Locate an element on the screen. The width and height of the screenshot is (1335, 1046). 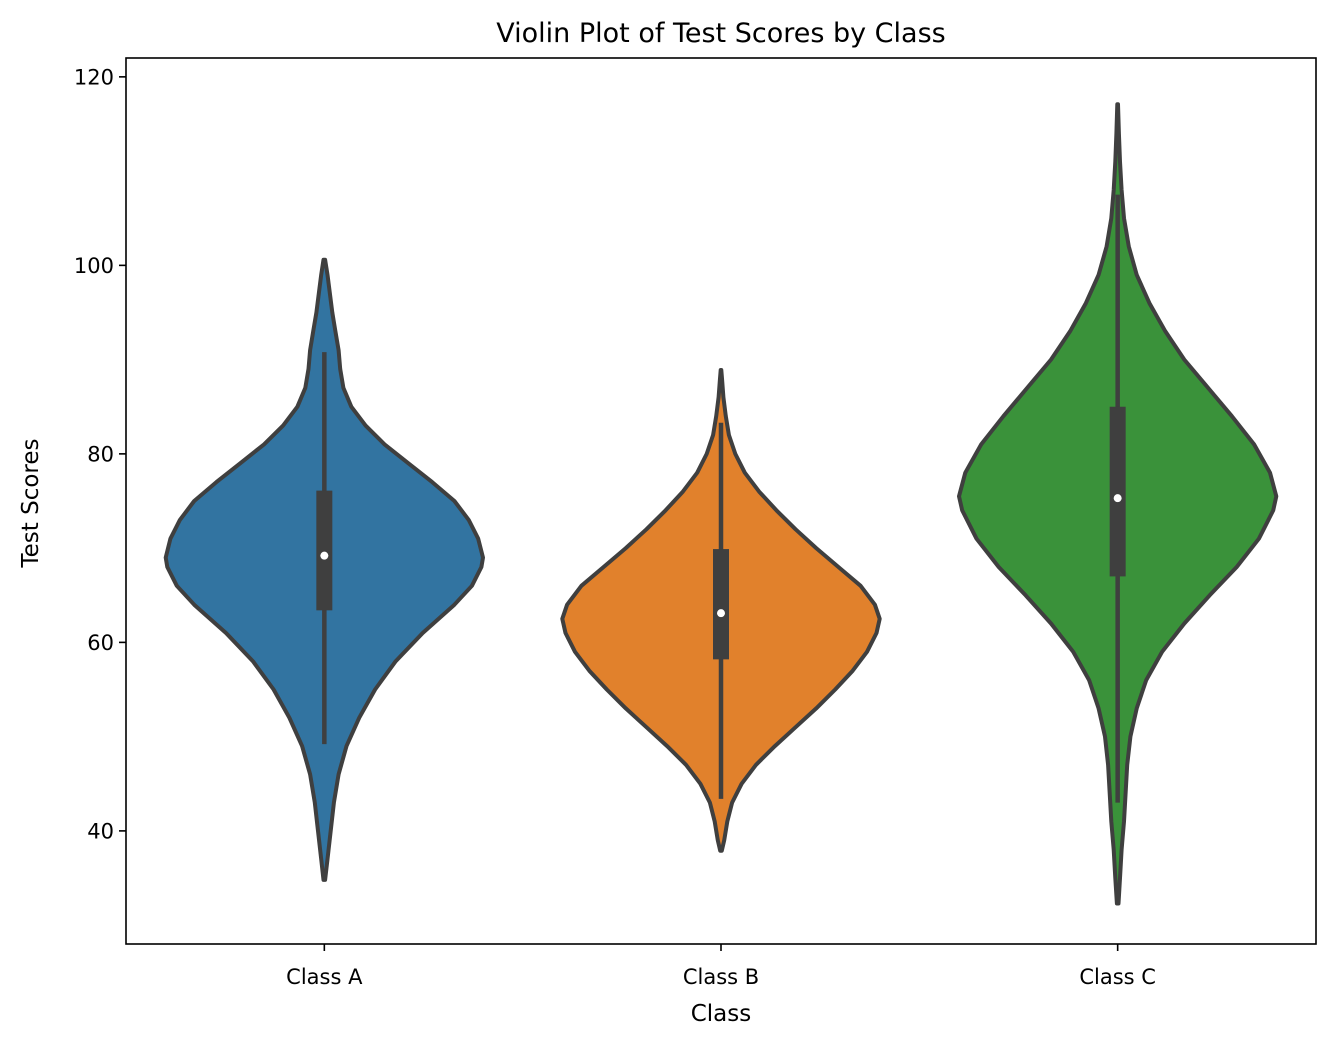
x-tick-label: Class C is located at coordinates (1117, 977).